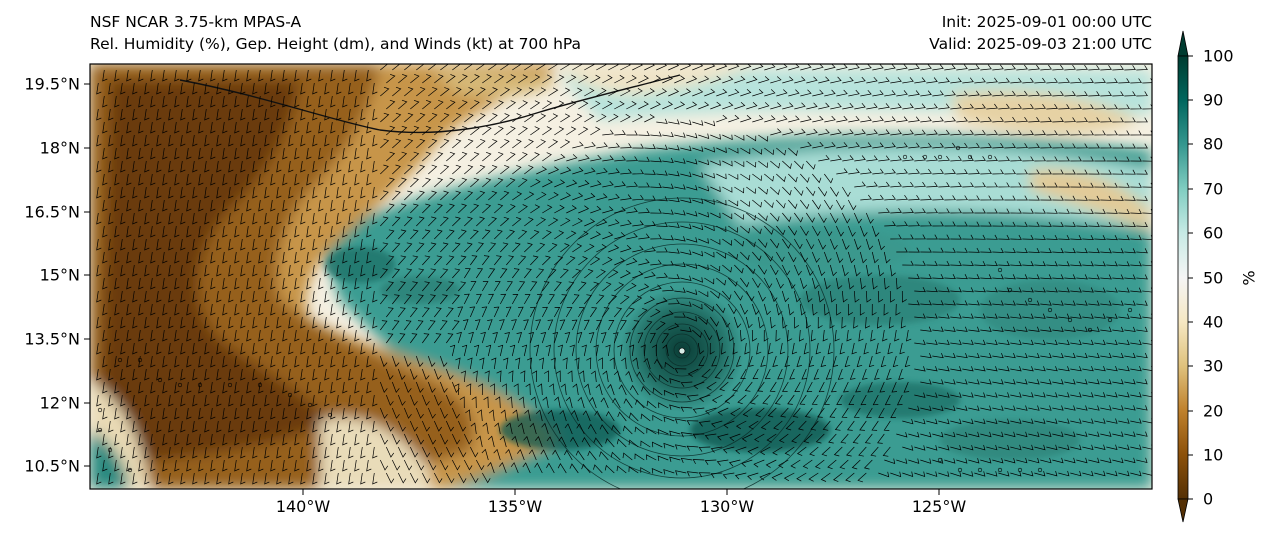  What do you see at coordinates (682, 343) in the screenshot?
I see `cyclone-wind-rings` at bounding box center [682, 343].